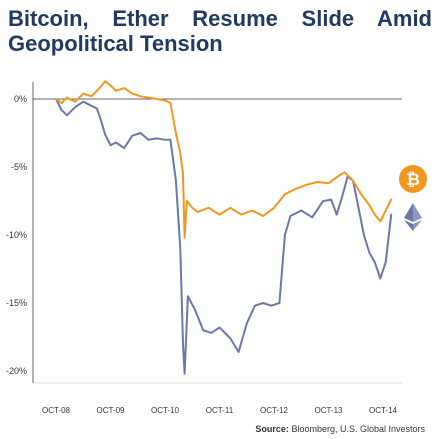 Image resolution: width=439 pixels, height=439 pixels. Describe the element at coordinates (328, 410) in the screenshot. I see `x-tick-label: OCT-13` at that location.